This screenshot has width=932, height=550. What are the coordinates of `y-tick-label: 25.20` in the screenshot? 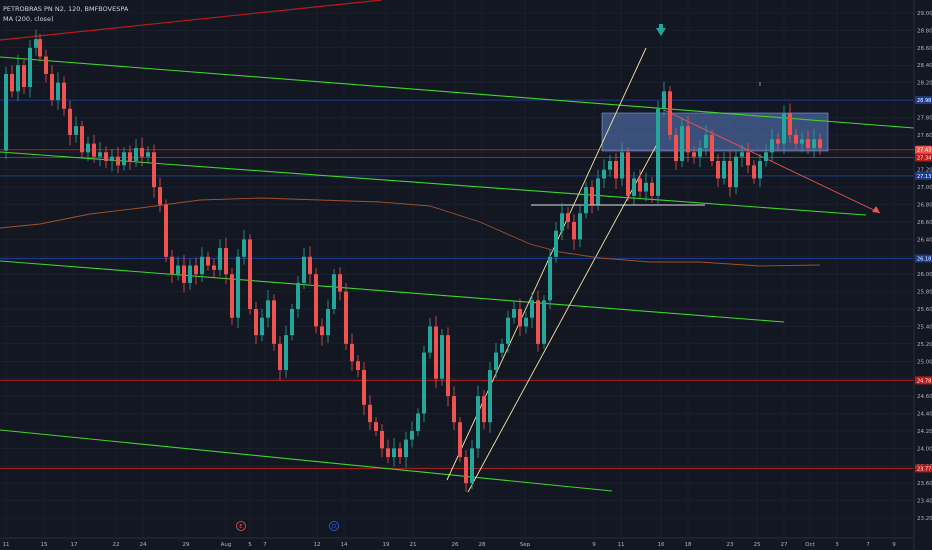 It's located at (924, 345).